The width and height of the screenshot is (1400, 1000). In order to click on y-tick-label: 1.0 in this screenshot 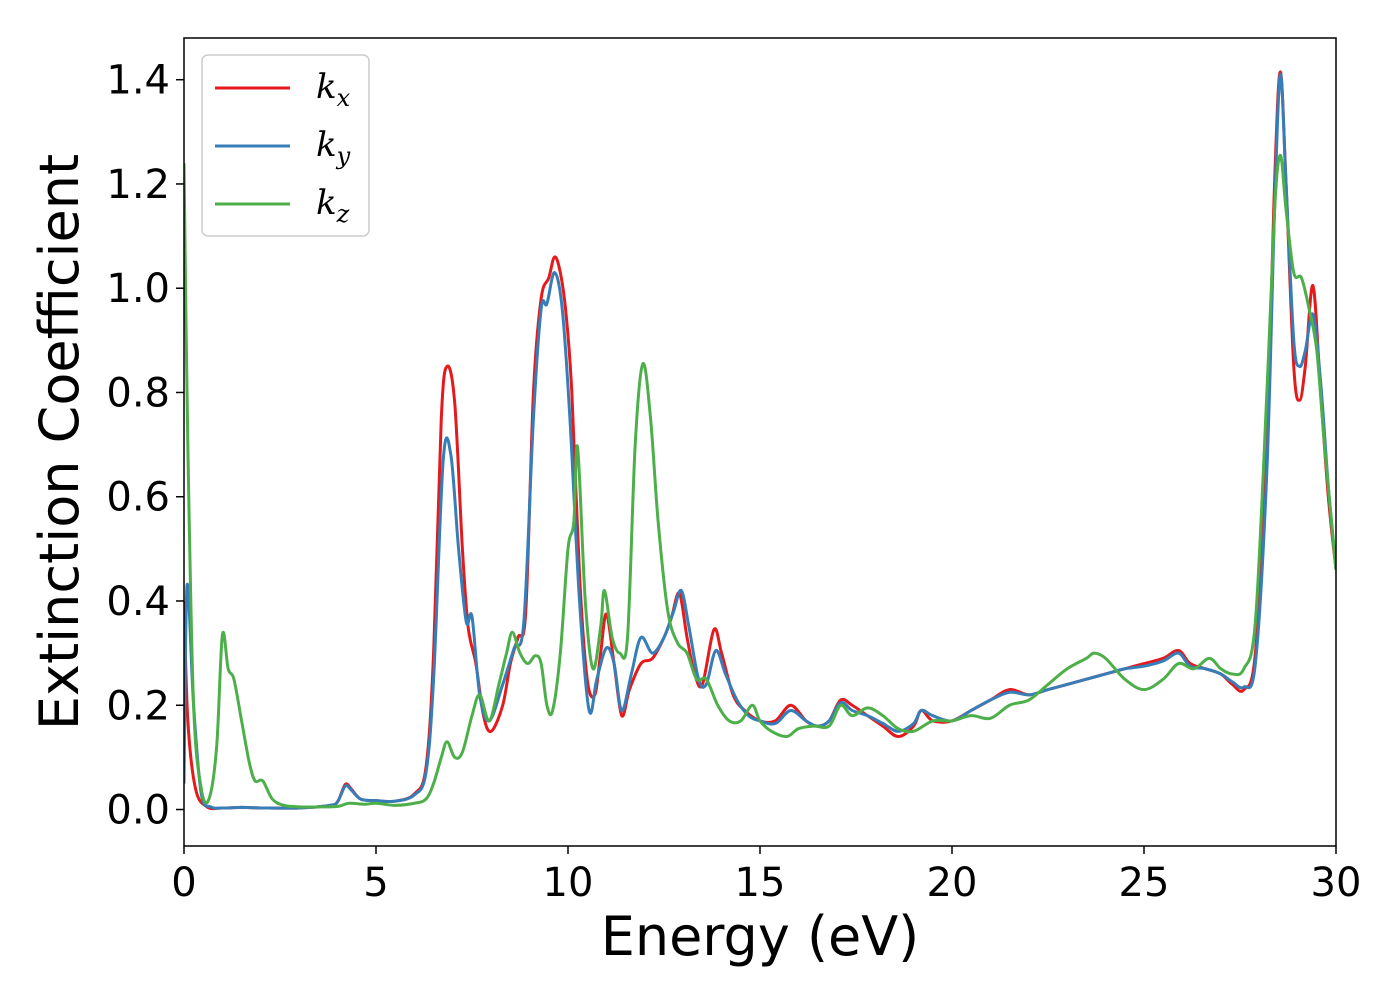, I will do `click(138, 289)`.